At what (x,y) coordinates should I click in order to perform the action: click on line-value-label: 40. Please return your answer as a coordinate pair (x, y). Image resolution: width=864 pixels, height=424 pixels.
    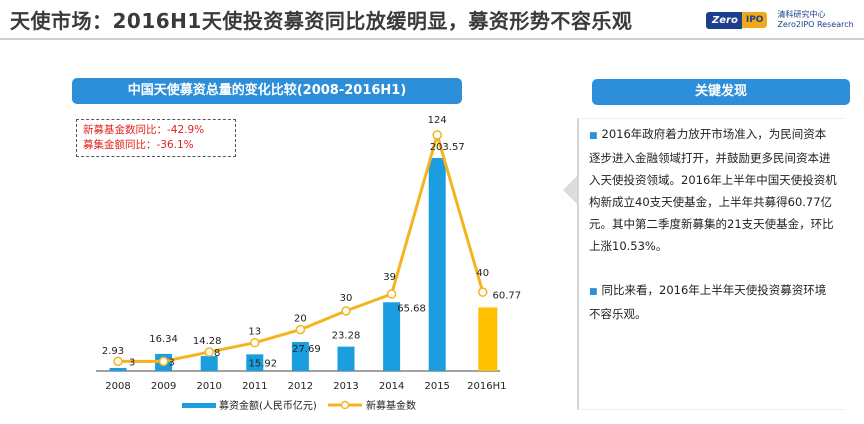
    Looking at the image, I should click on (482, 273).